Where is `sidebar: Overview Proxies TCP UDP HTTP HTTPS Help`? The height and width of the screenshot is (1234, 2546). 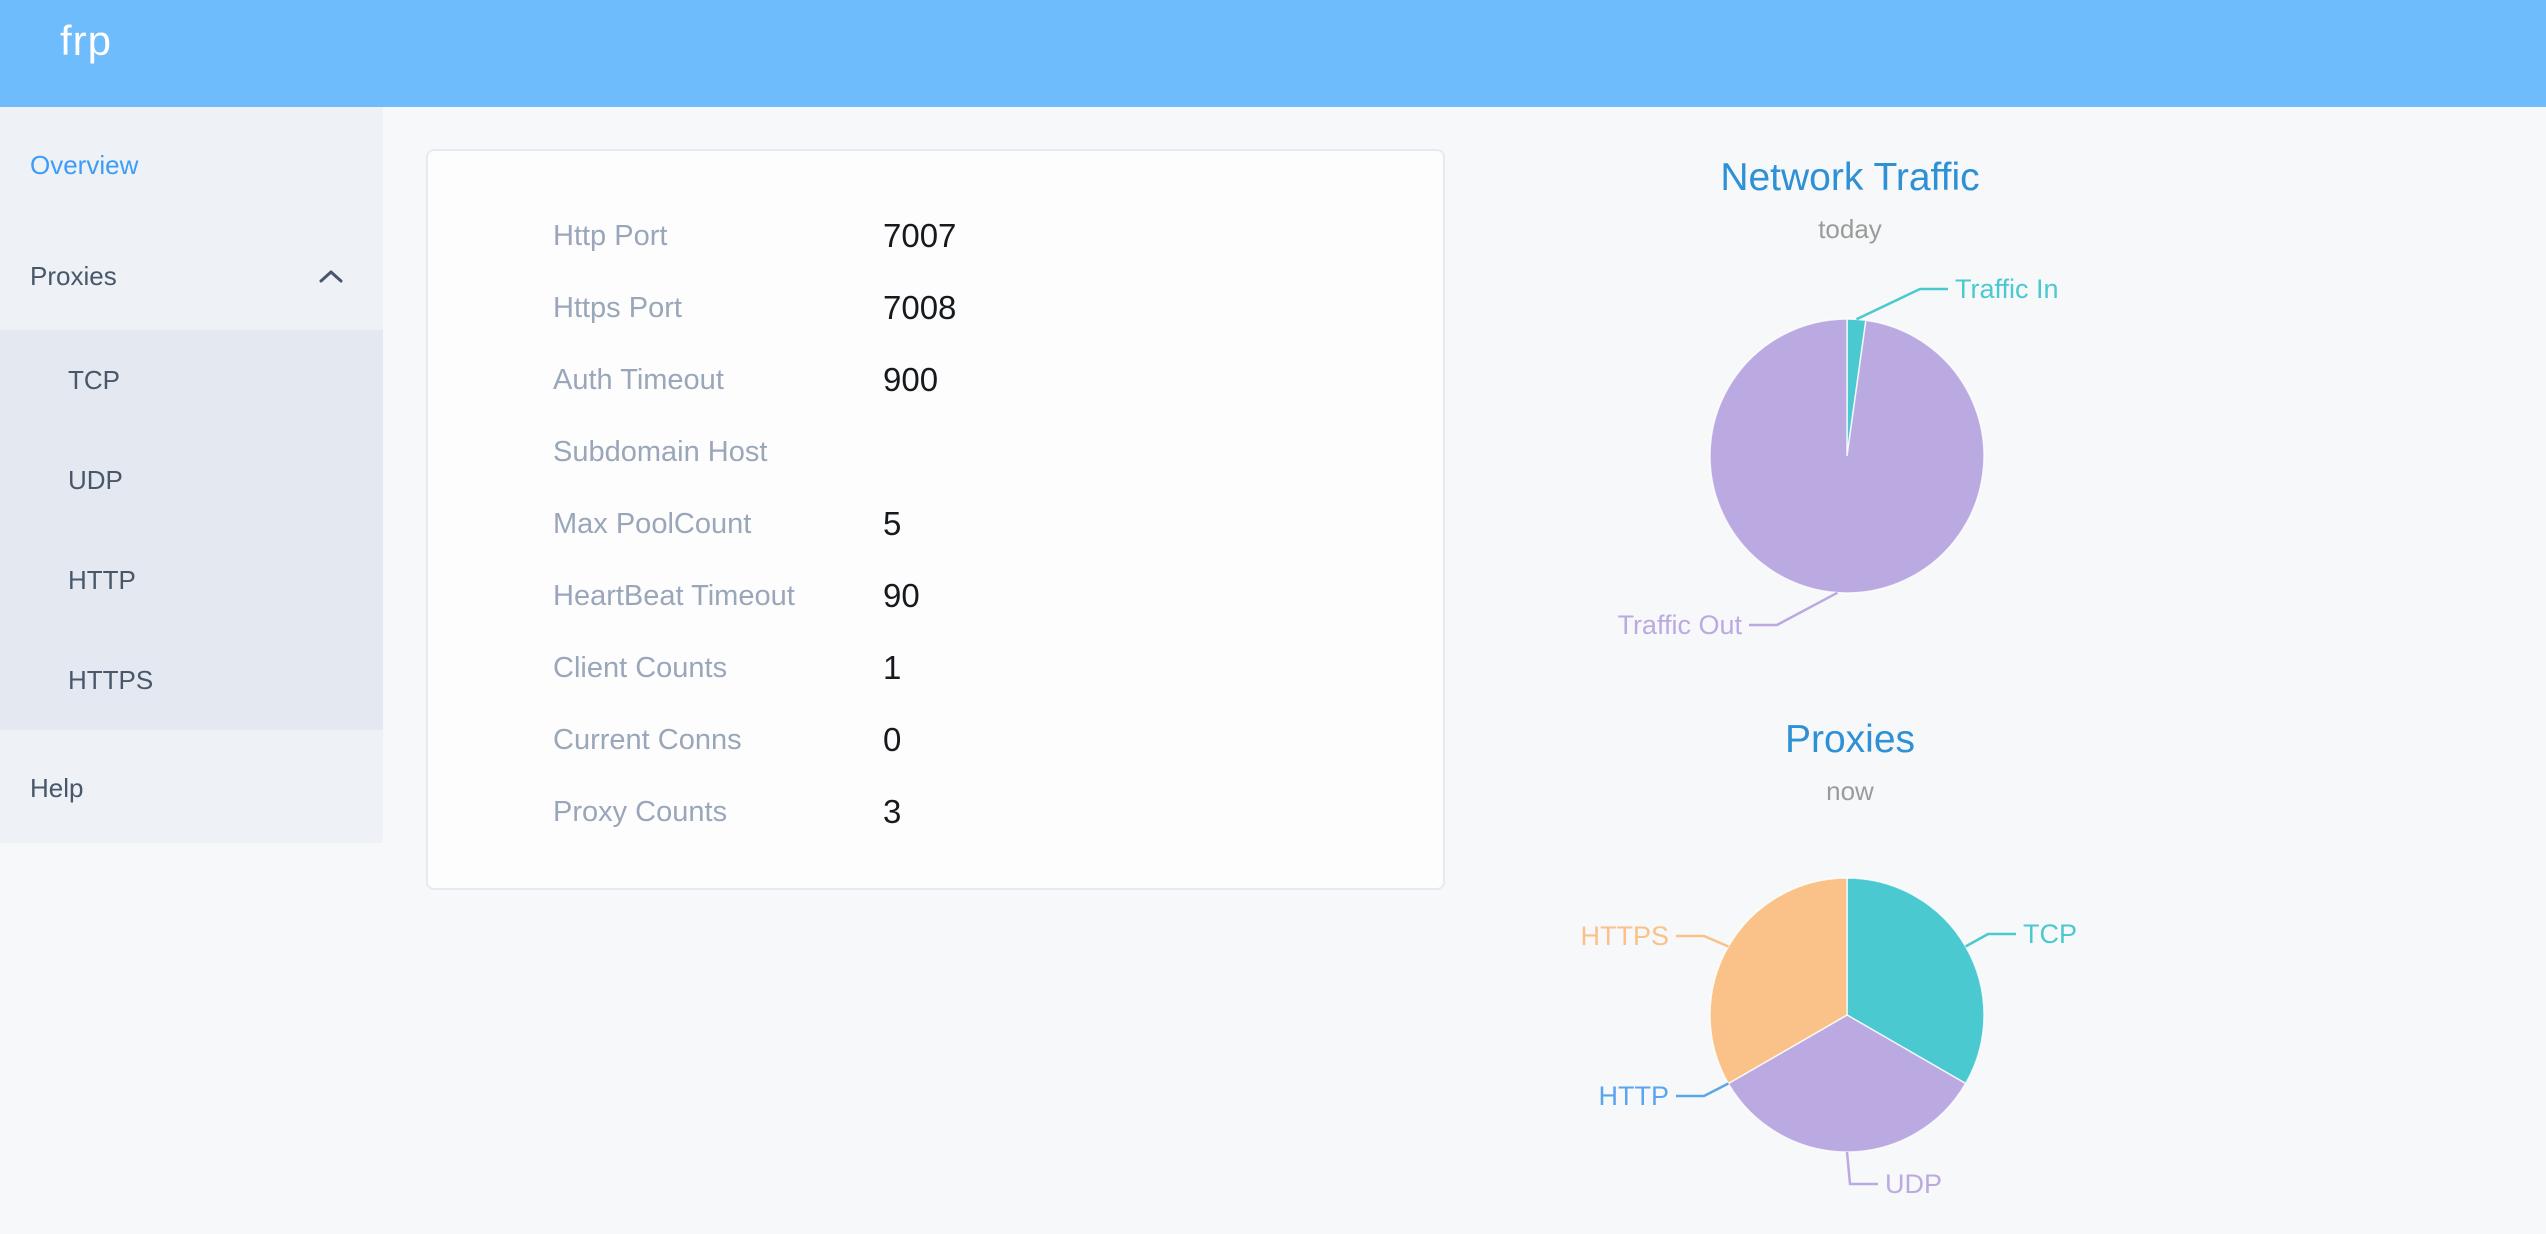
sidebar: Overview Proxies TCP UDP HTTP HTTPS Help is located at coordinates (191, 475).